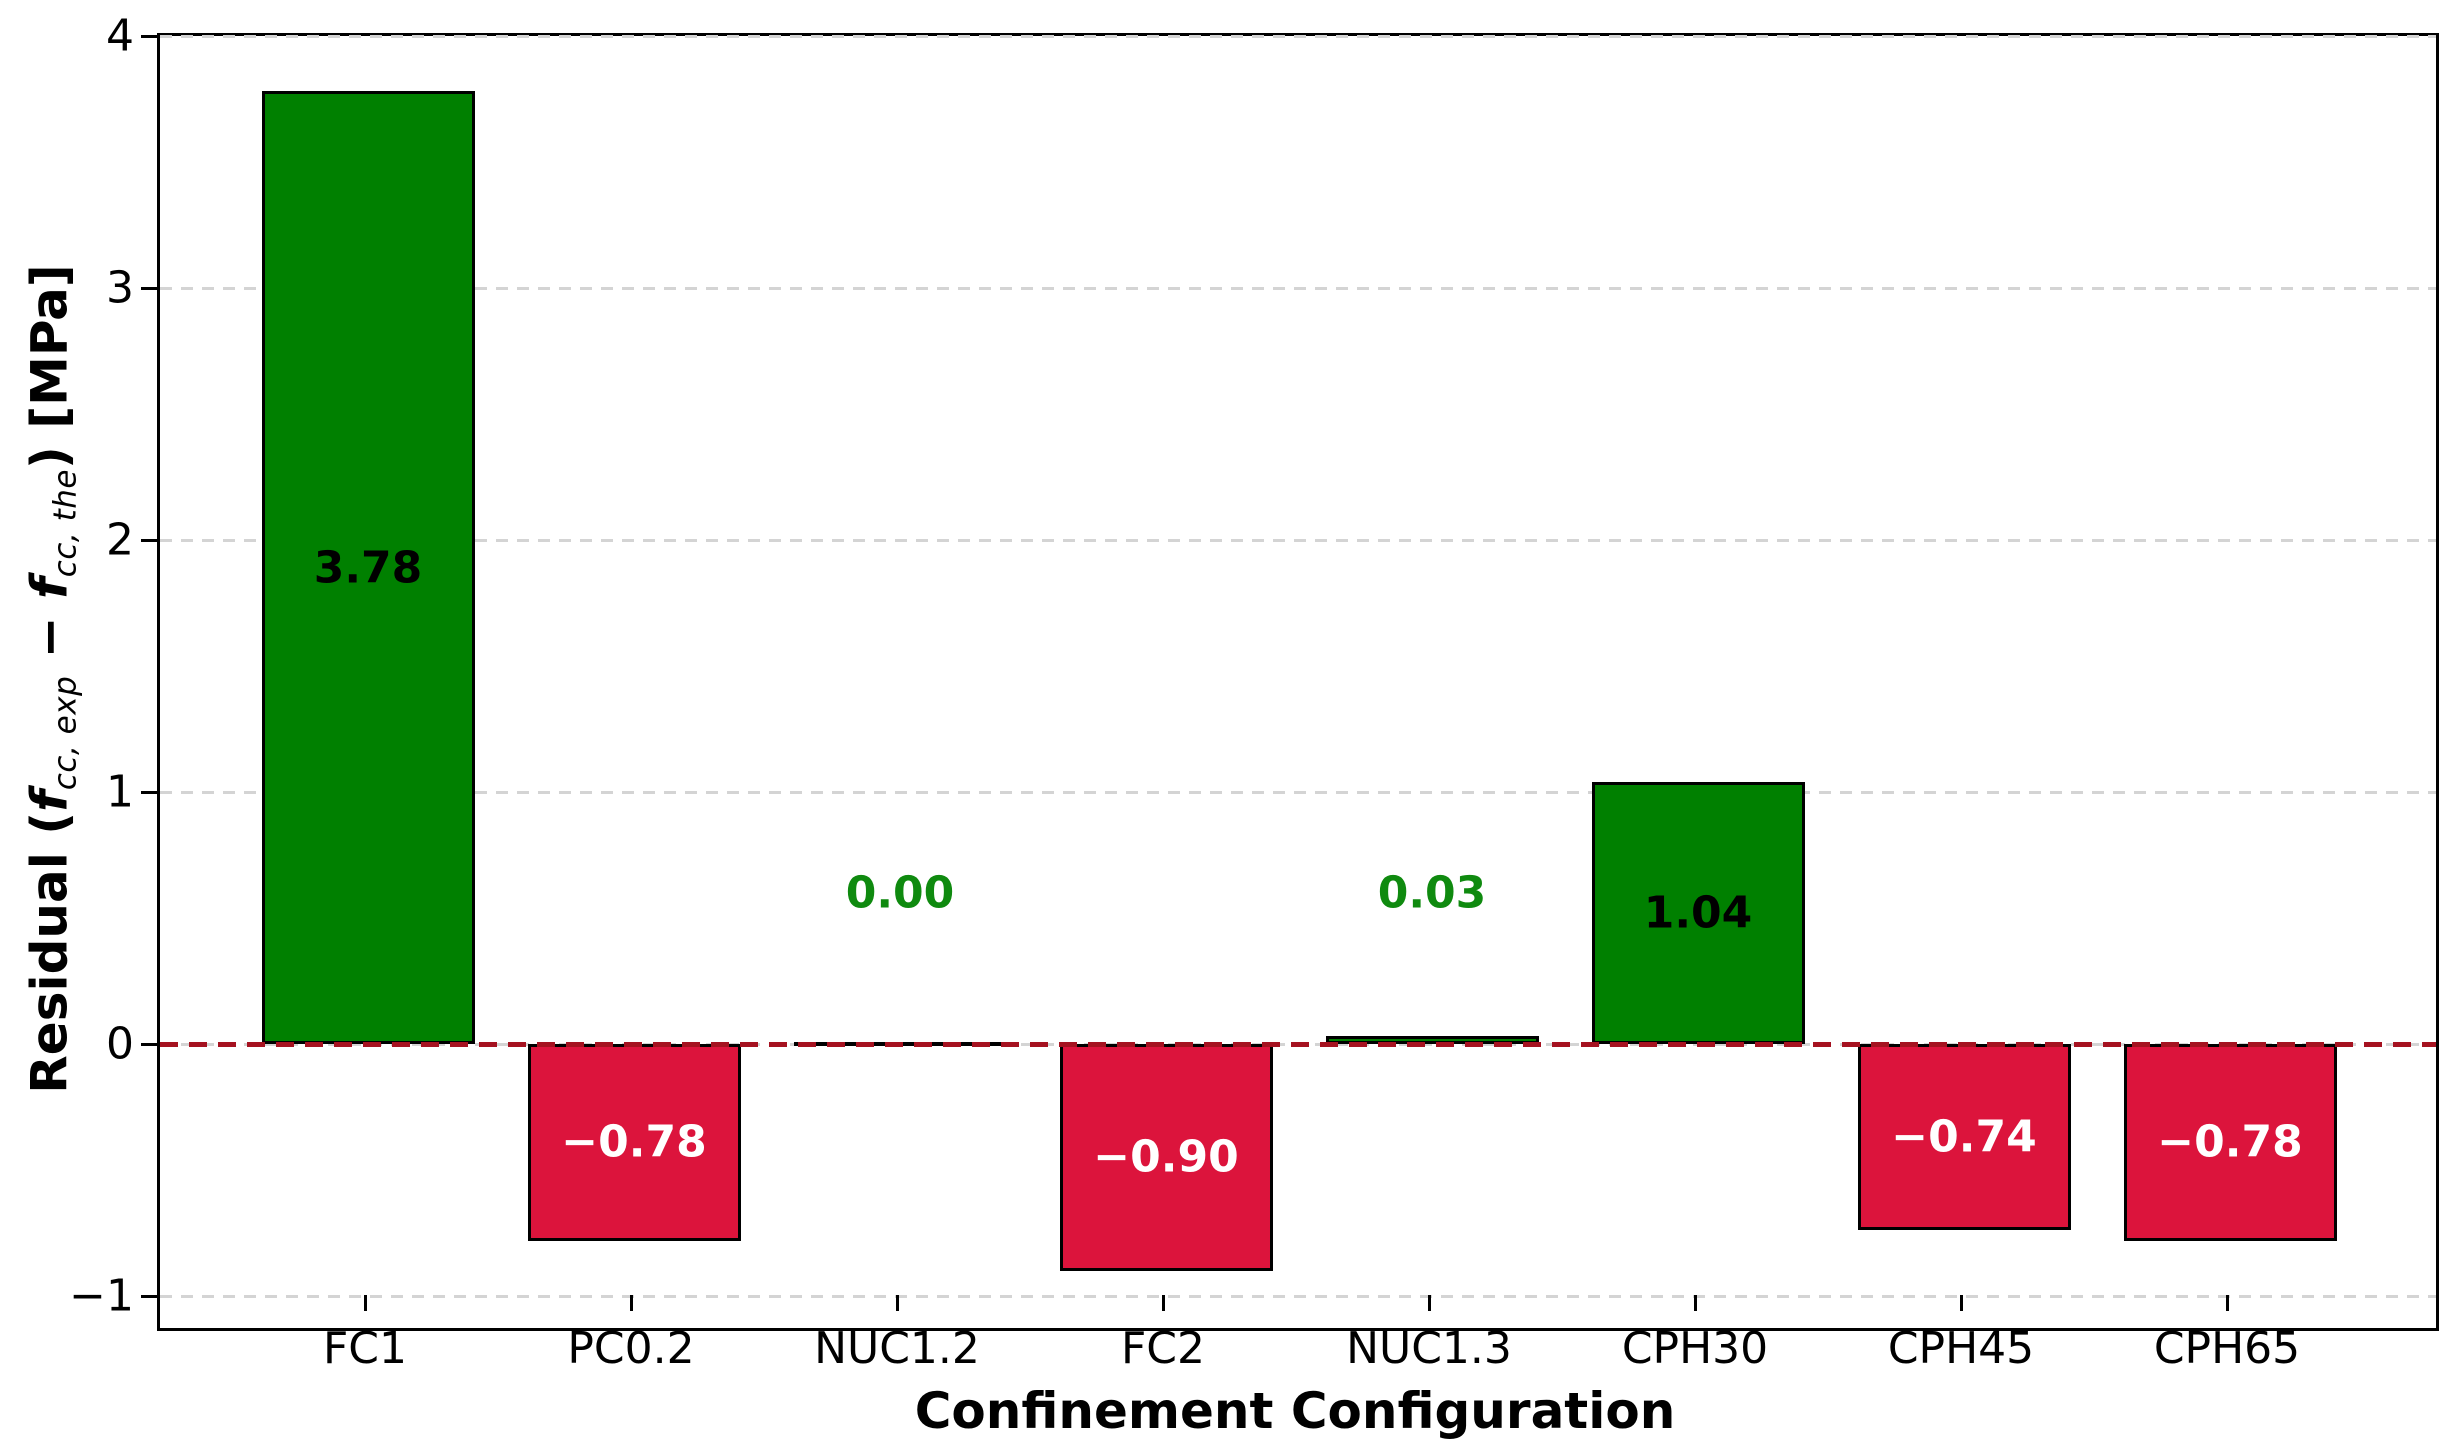  Describe the element at coordinates (1163, 1348) in the screenshot. I see `x-tick-label: FC2` at that location.